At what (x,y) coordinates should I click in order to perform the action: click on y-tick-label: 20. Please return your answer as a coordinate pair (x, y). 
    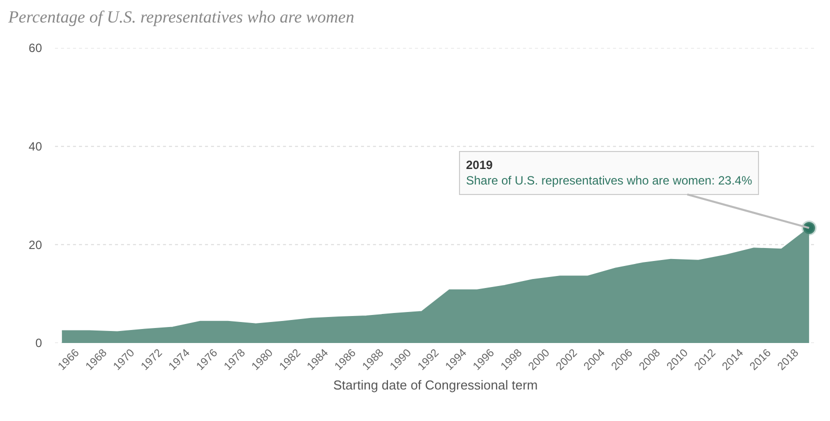
    Looking at the image, I should click on (35, 245).